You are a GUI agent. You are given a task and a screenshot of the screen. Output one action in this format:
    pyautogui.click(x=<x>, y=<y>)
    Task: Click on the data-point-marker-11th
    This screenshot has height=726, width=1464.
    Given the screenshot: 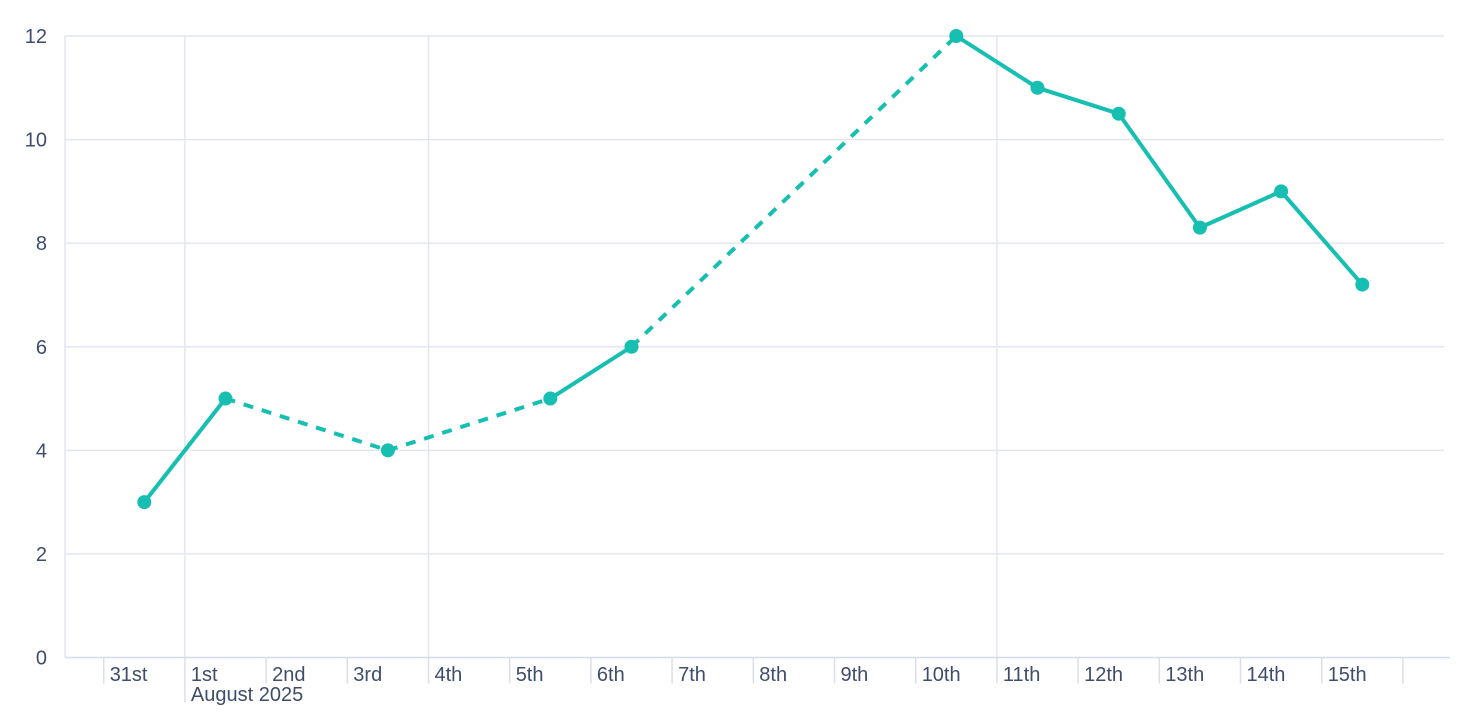 What is the action you would take?
    pyautogui.click(x=1037, y=87)
    